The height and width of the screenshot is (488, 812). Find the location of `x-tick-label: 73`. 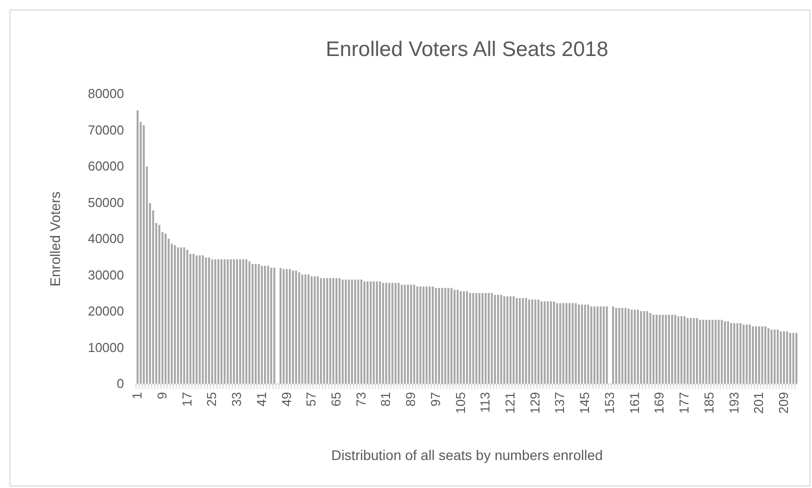

x-tick-label: 73 is located at coordinates (360, 399).